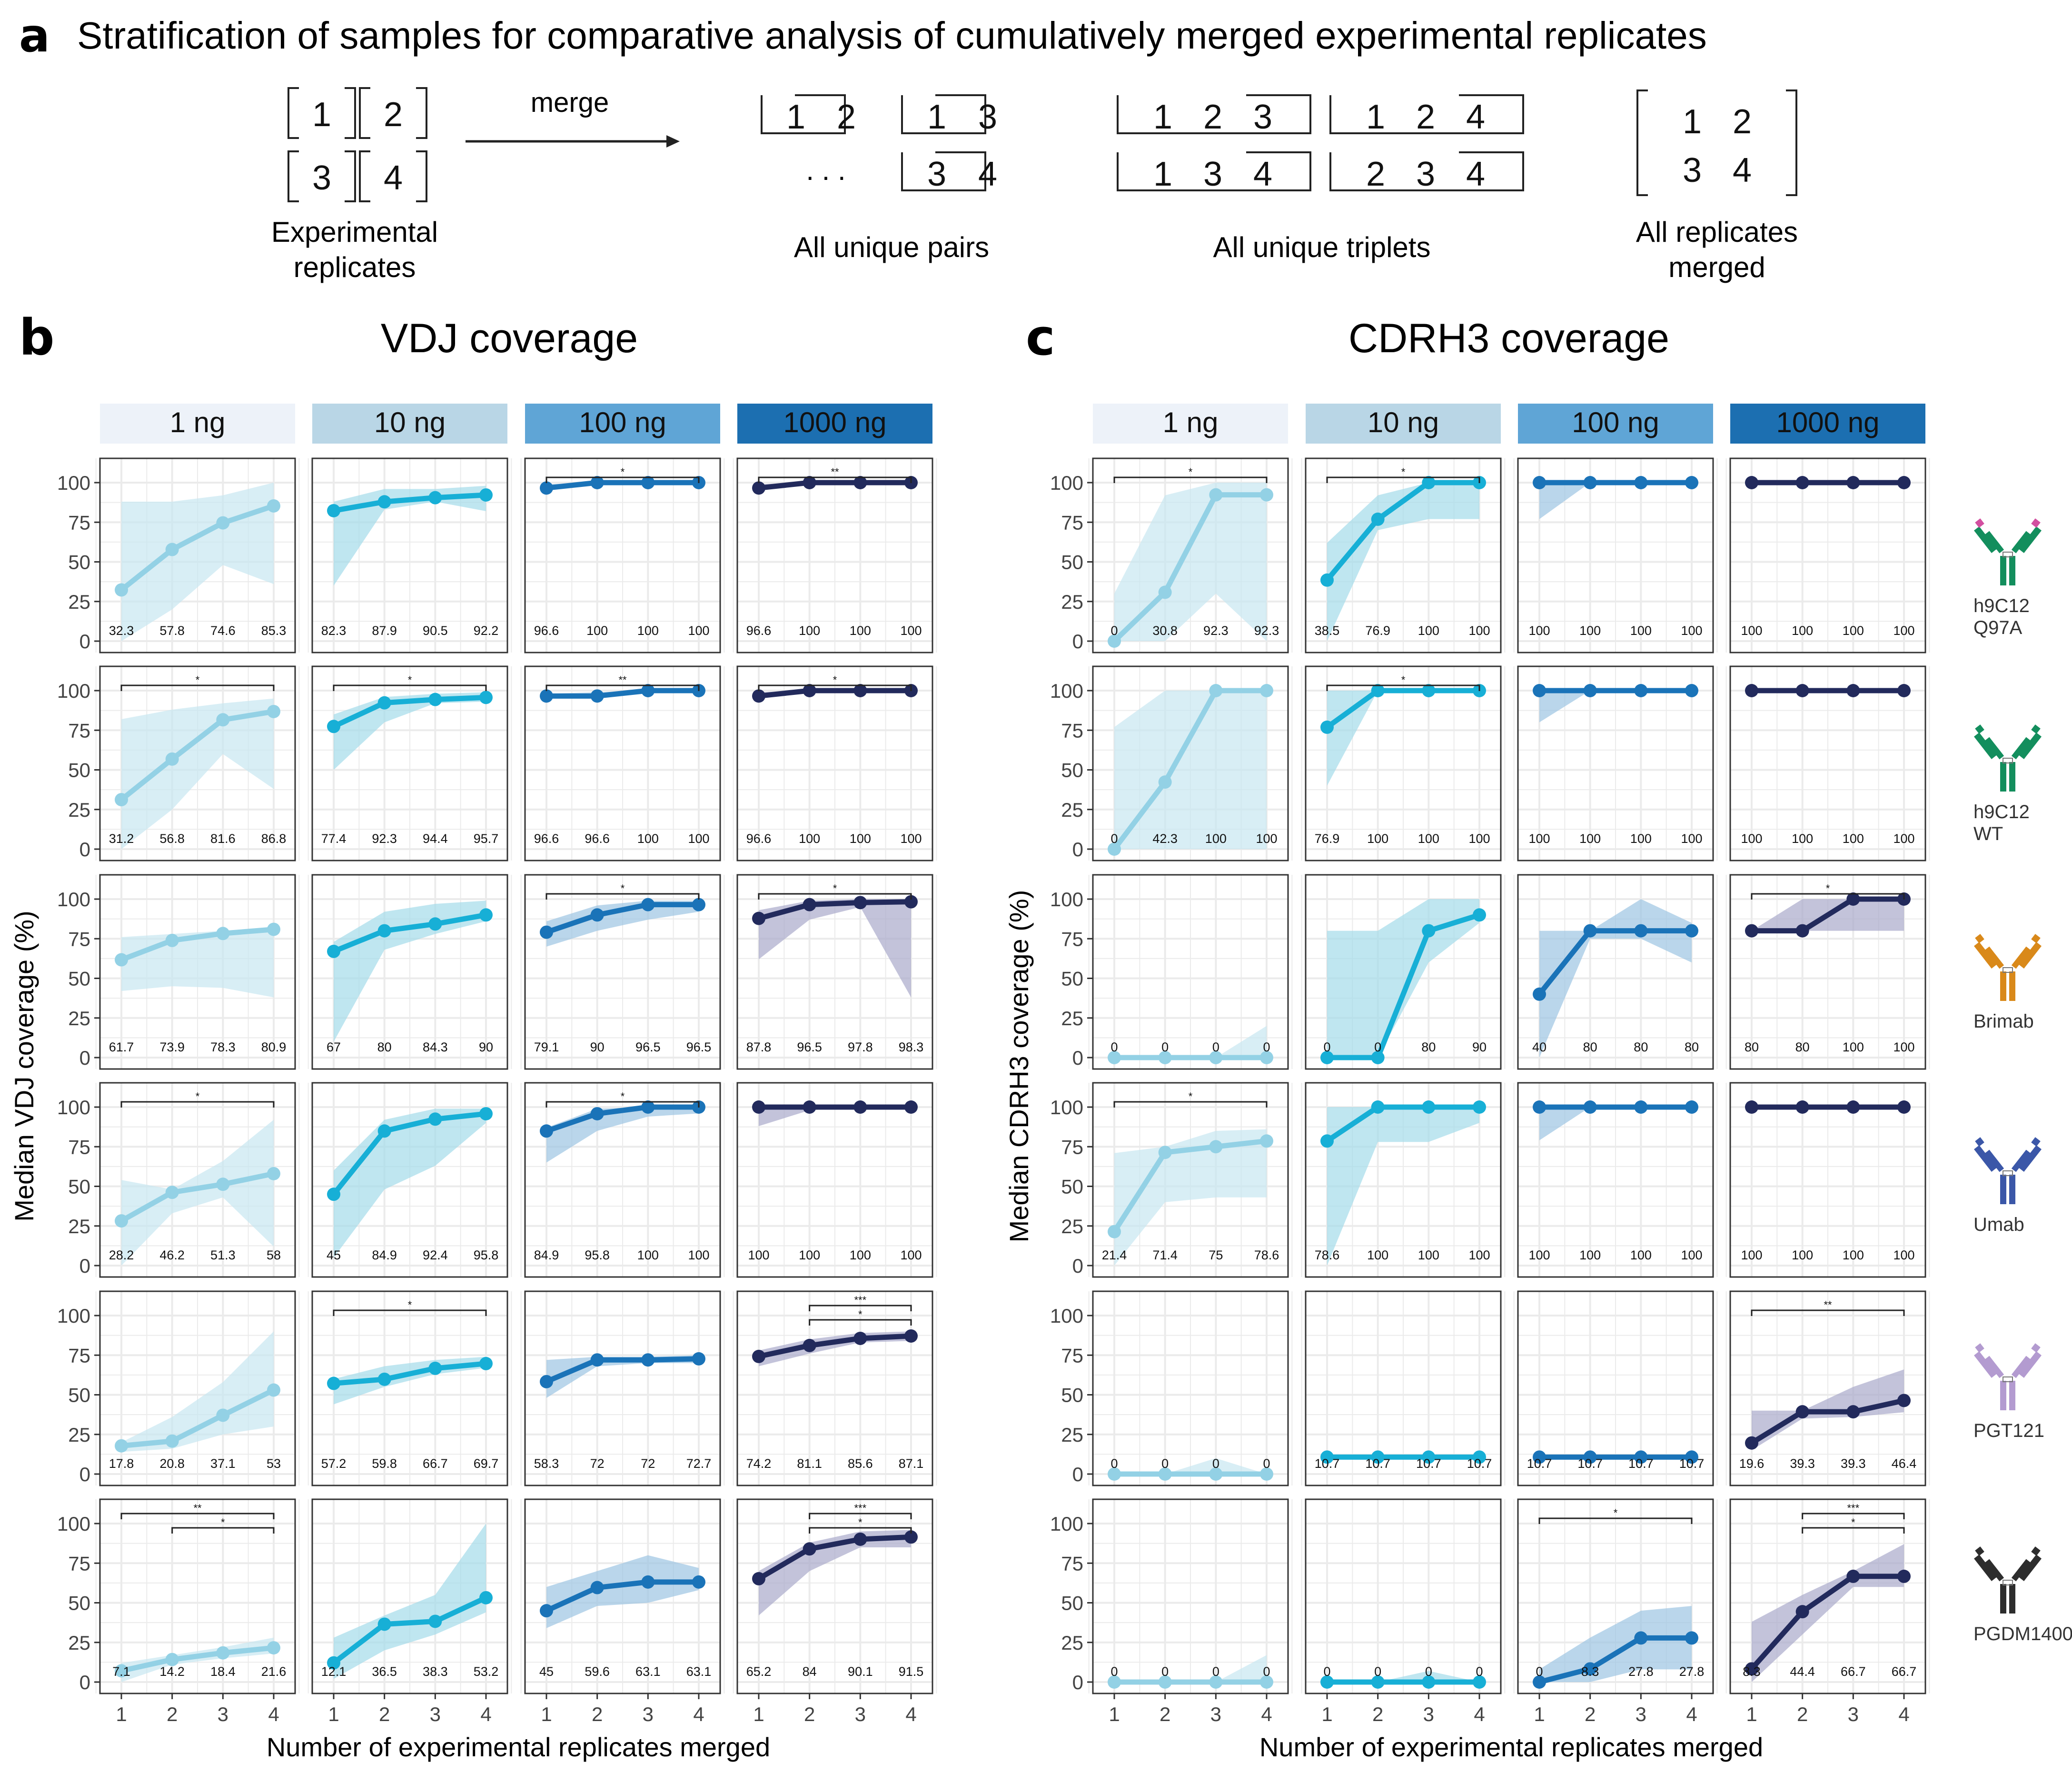  What do you see at coordinates (1266, 631) in the screenshot?
I see `value-label: 92.3` at bounding box center [1266, 631].